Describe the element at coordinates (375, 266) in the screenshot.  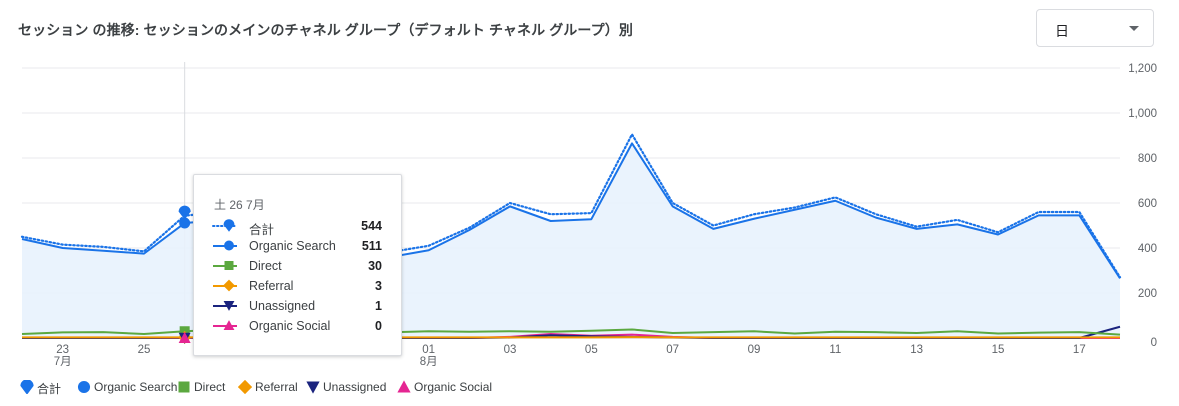
I see `tooltip-series-value: 30` at that location.